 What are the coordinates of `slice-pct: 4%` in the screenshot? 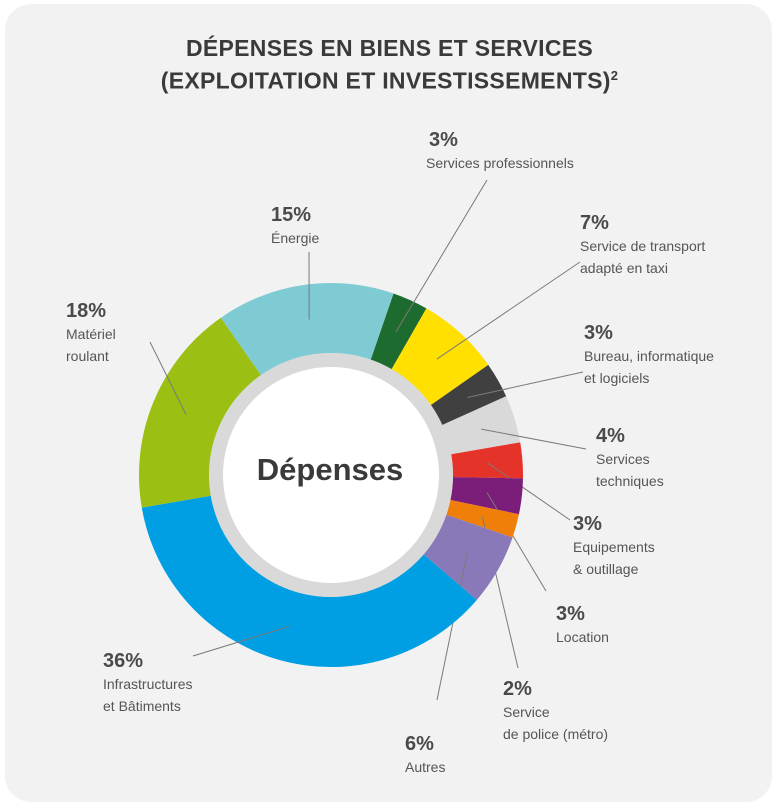 It's located at (610, 436).